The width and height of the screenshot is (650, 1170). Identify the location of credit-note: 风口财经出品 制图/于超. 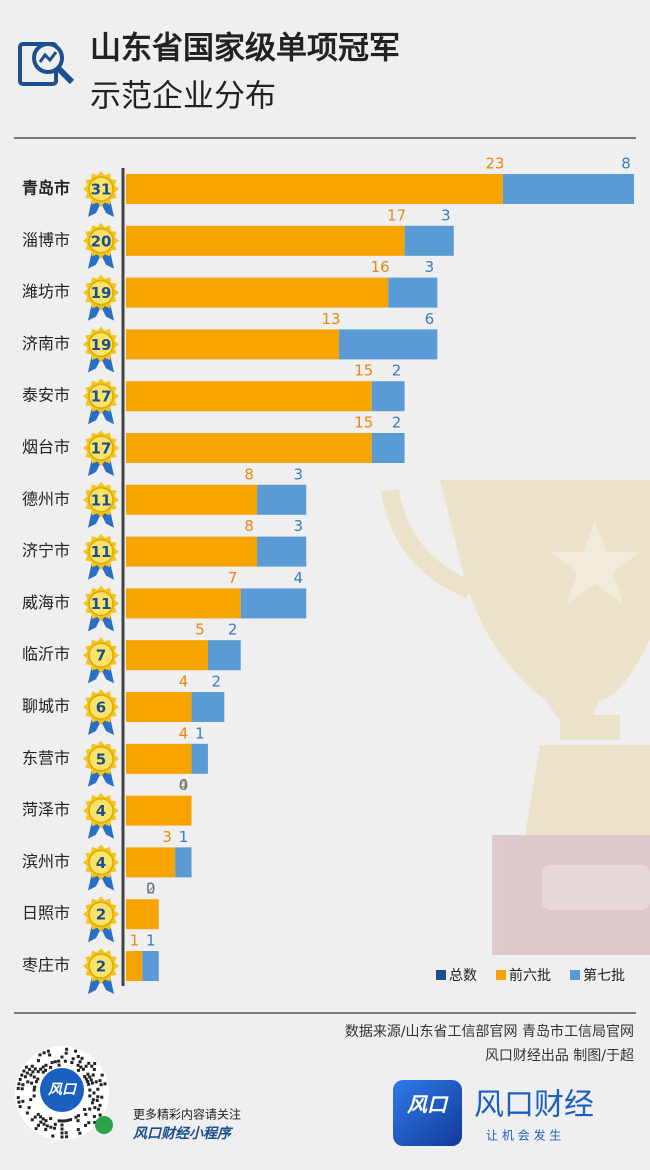
(559, 1056).